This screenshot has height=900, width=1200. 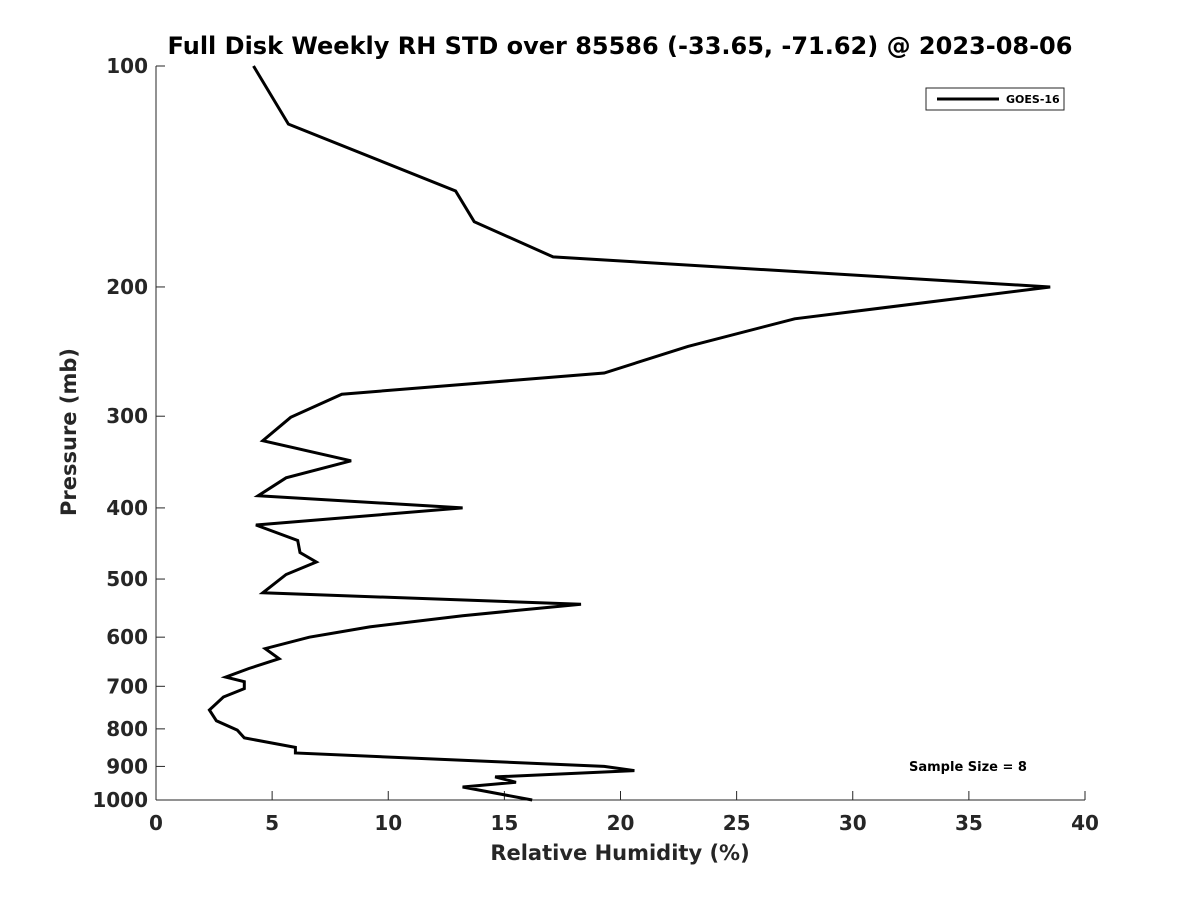 I want to click on x-axis-label: Relative Humidity (%), so click(x=619, y=853).